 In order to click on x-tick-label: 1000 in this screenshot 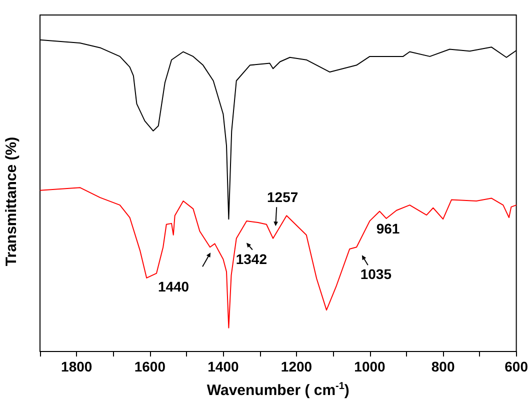, I will do `click(370, 366)`.